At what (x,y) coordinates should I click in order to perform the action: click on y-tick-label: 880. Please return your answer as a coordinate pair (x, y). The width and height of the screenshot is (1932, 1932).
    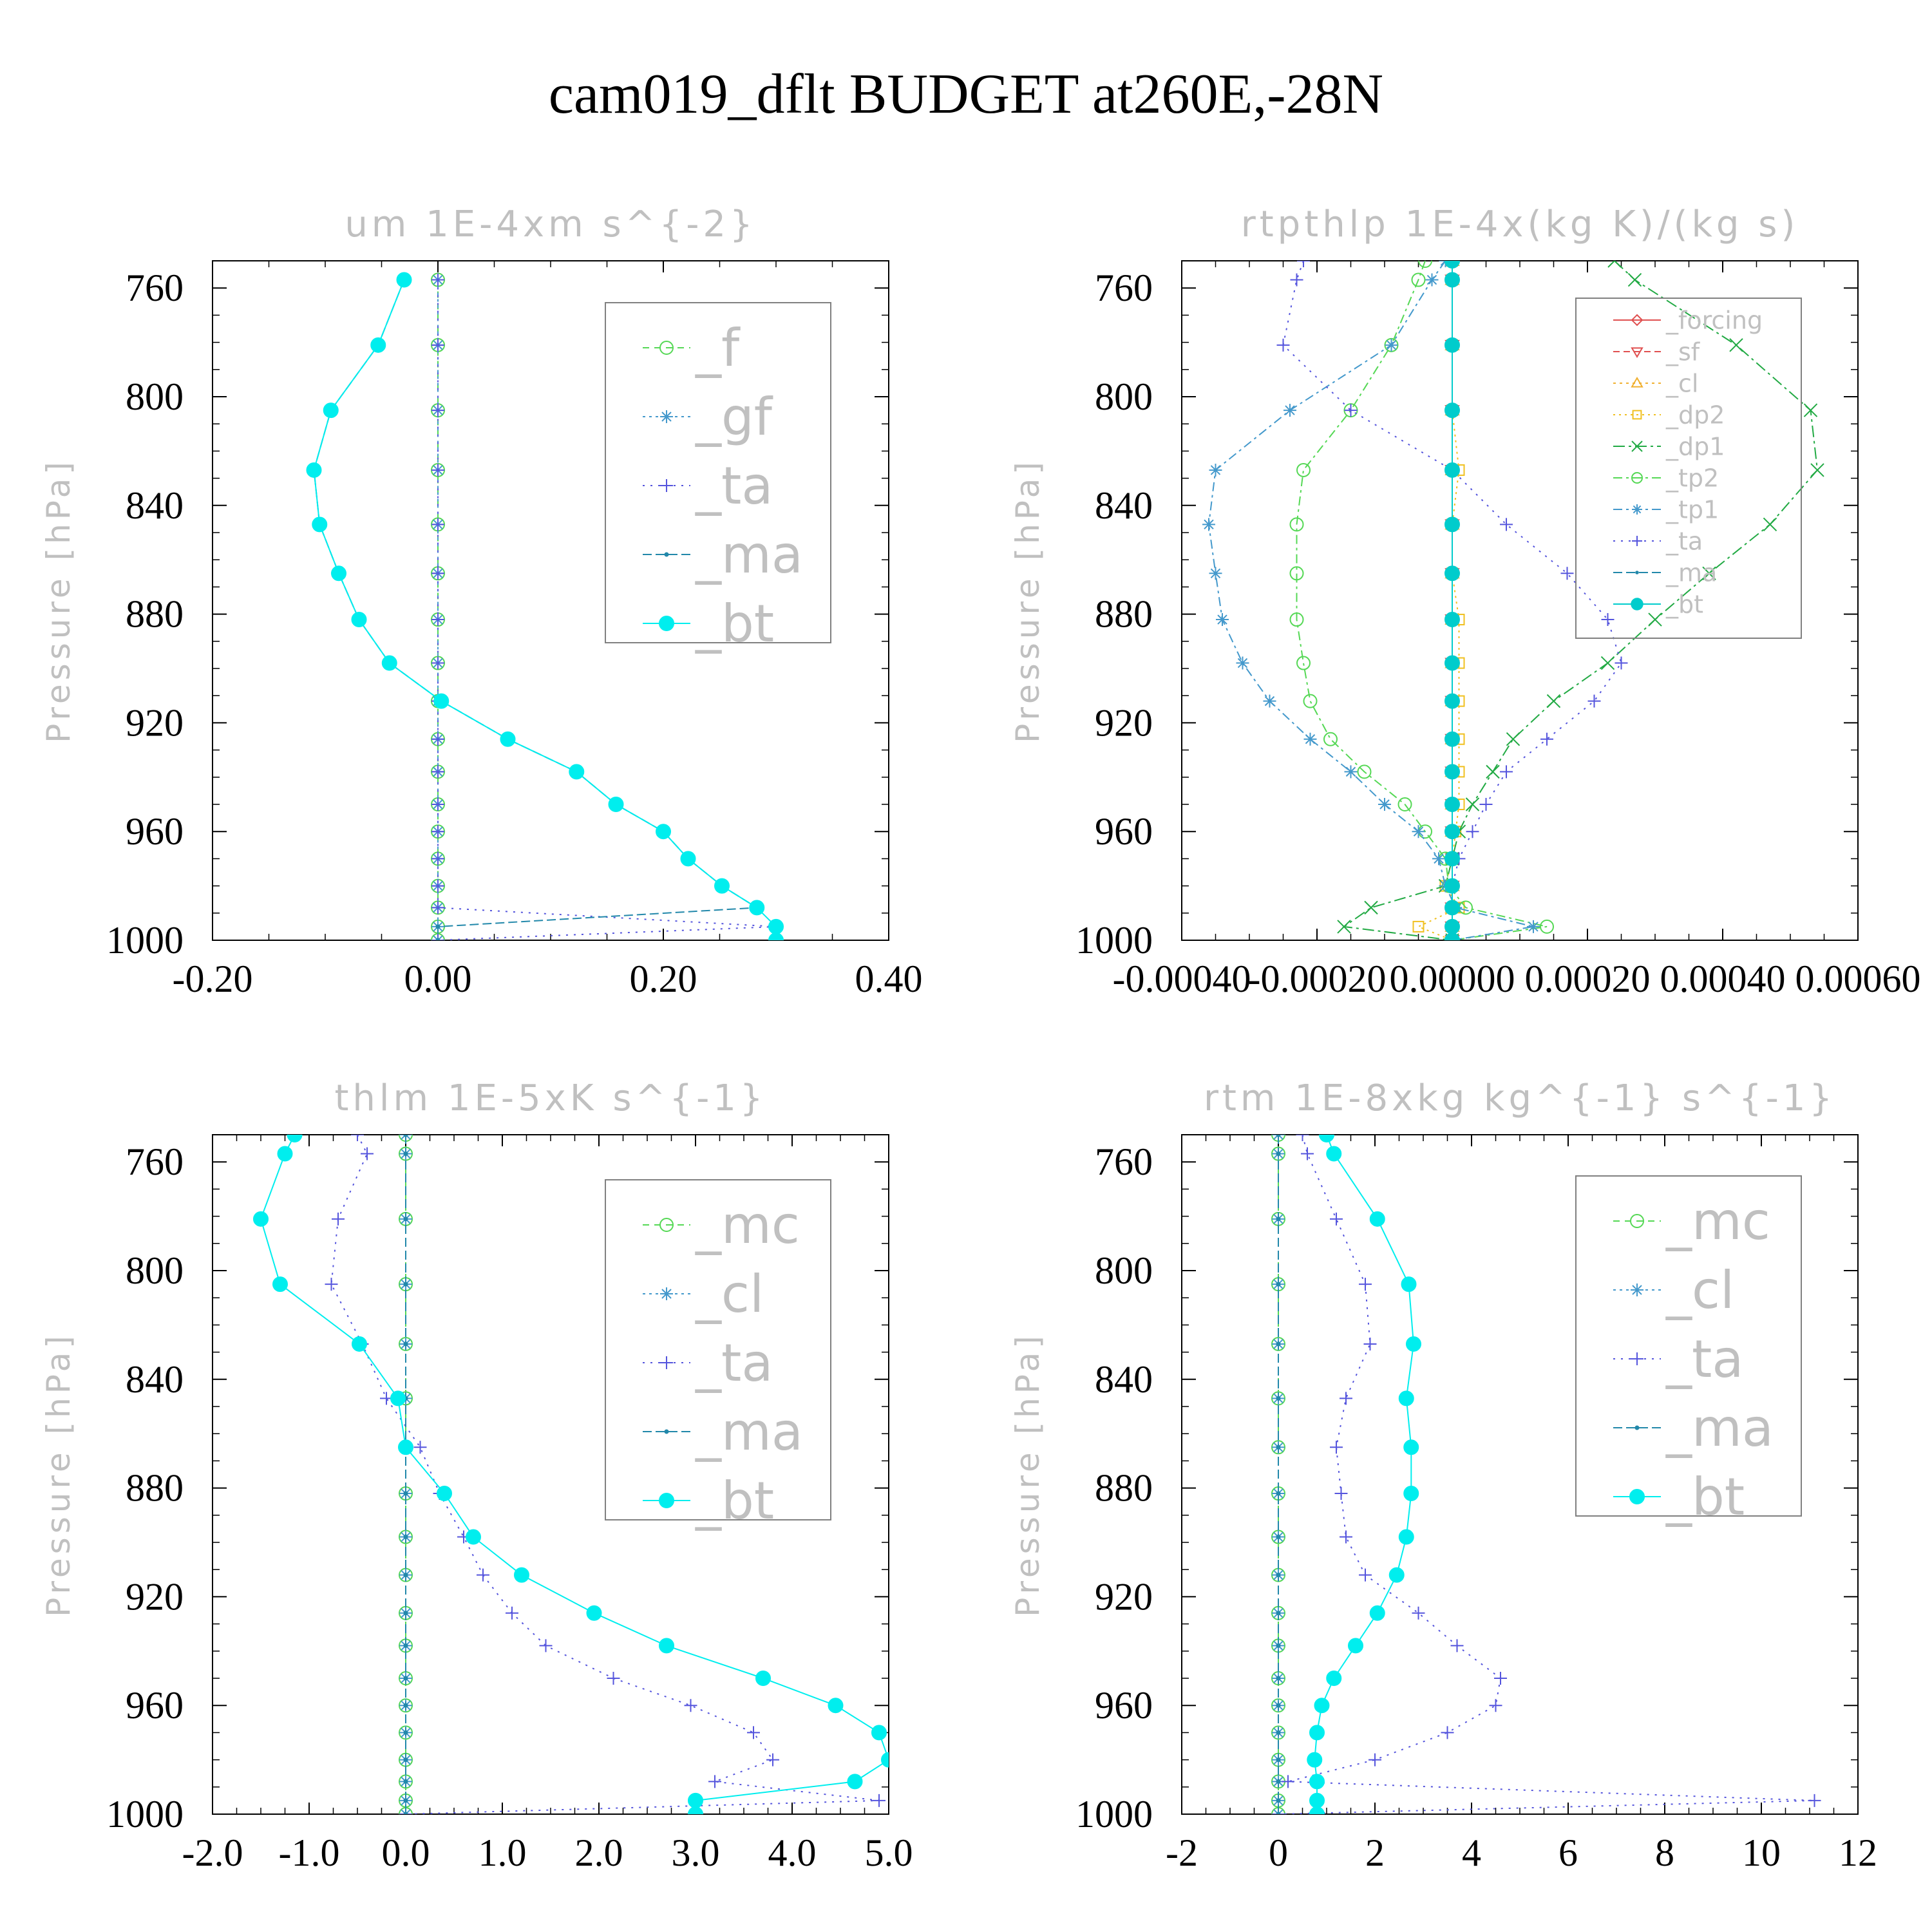
    Looking at the image, I should click on (155, 1488).